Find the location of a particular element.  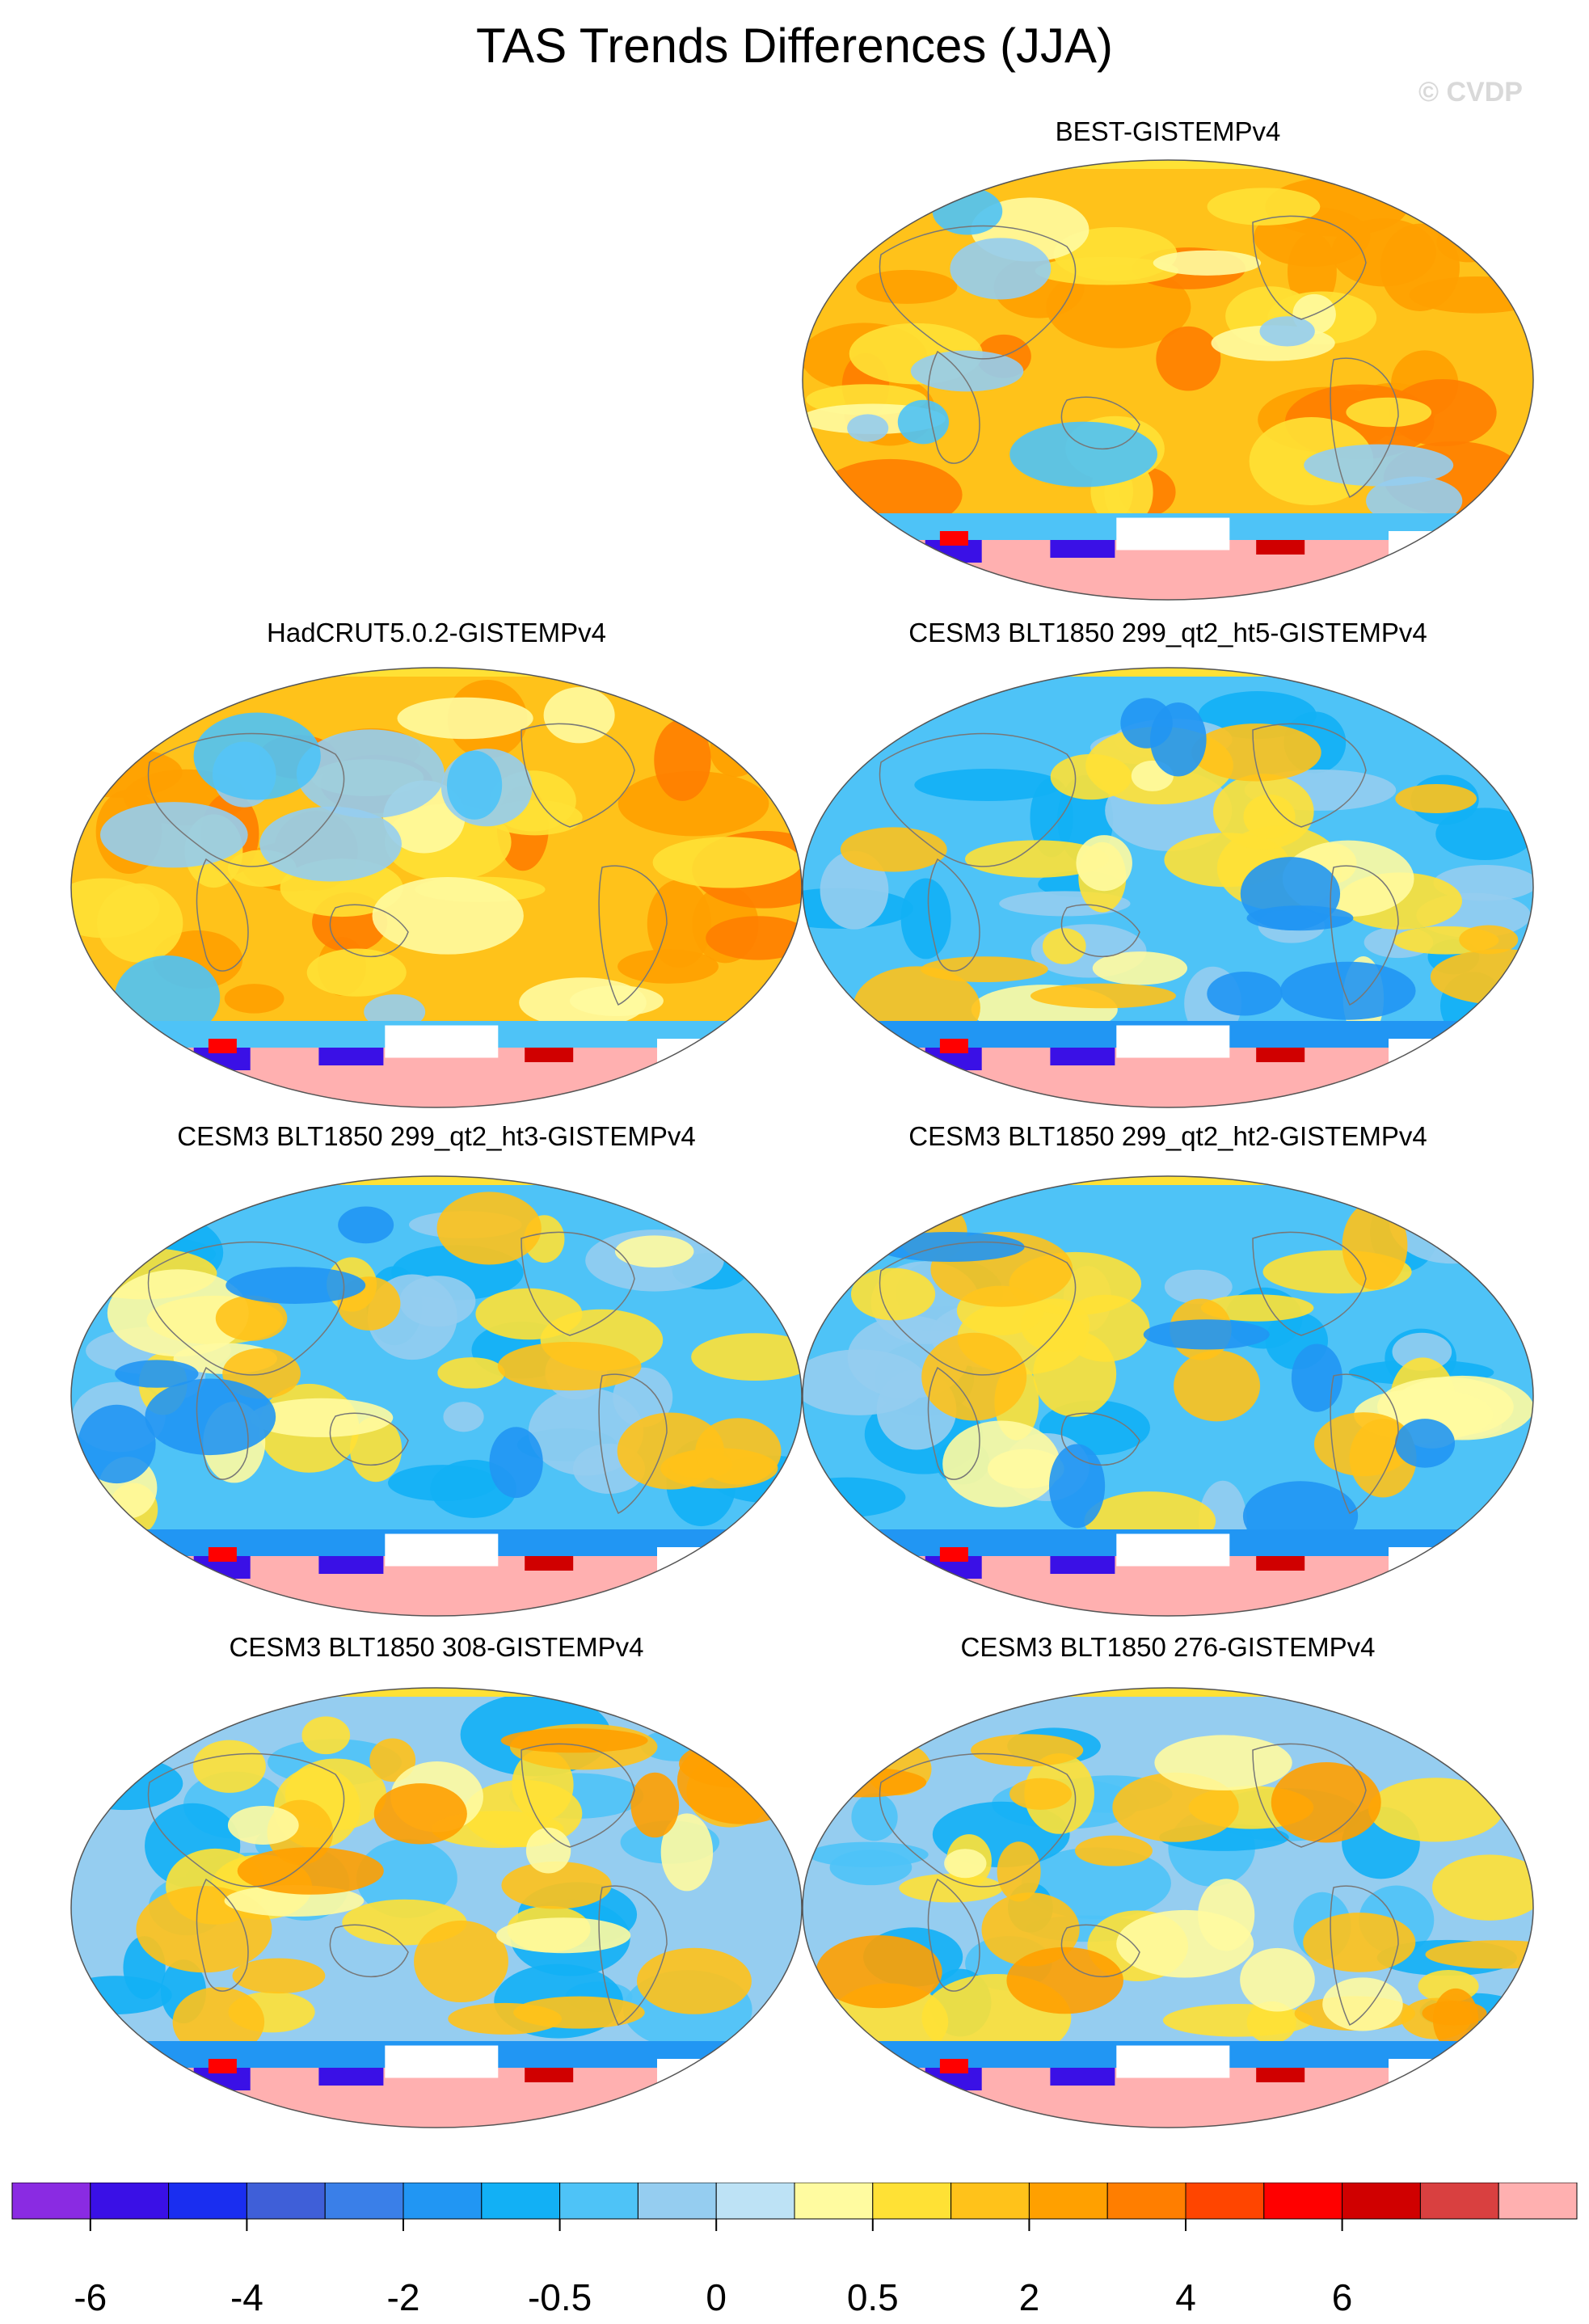

colorbar is located at coordinates (794, 2207).